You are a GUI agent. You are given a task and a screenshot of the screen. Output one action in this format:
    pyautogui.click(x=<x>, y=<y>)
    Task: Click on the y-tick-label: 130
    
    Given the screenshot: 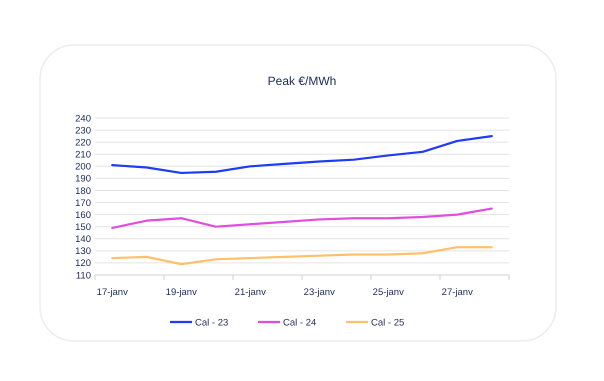 What is the action you would take?
    pyautogui.click(x=83, y=252)
    